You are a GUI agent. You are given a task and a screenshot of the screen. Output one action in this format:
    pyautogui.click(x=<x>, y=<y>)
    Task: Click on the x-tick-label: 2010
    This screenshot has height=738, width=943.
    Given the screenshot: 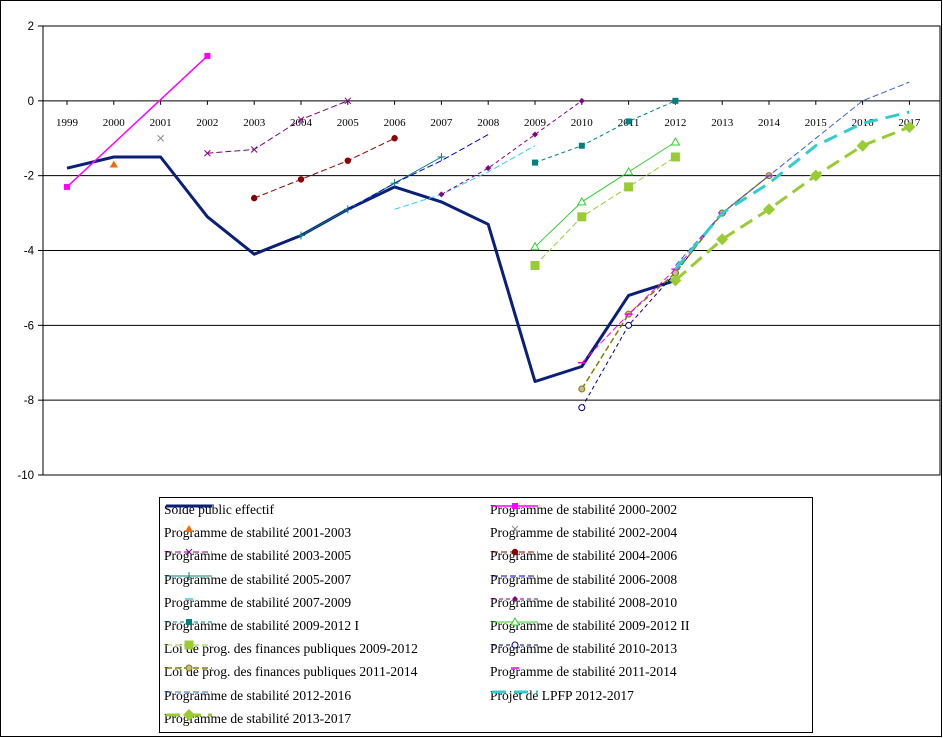 What is the action you would take?
    pyautogui.click(x=582, y=123)
    